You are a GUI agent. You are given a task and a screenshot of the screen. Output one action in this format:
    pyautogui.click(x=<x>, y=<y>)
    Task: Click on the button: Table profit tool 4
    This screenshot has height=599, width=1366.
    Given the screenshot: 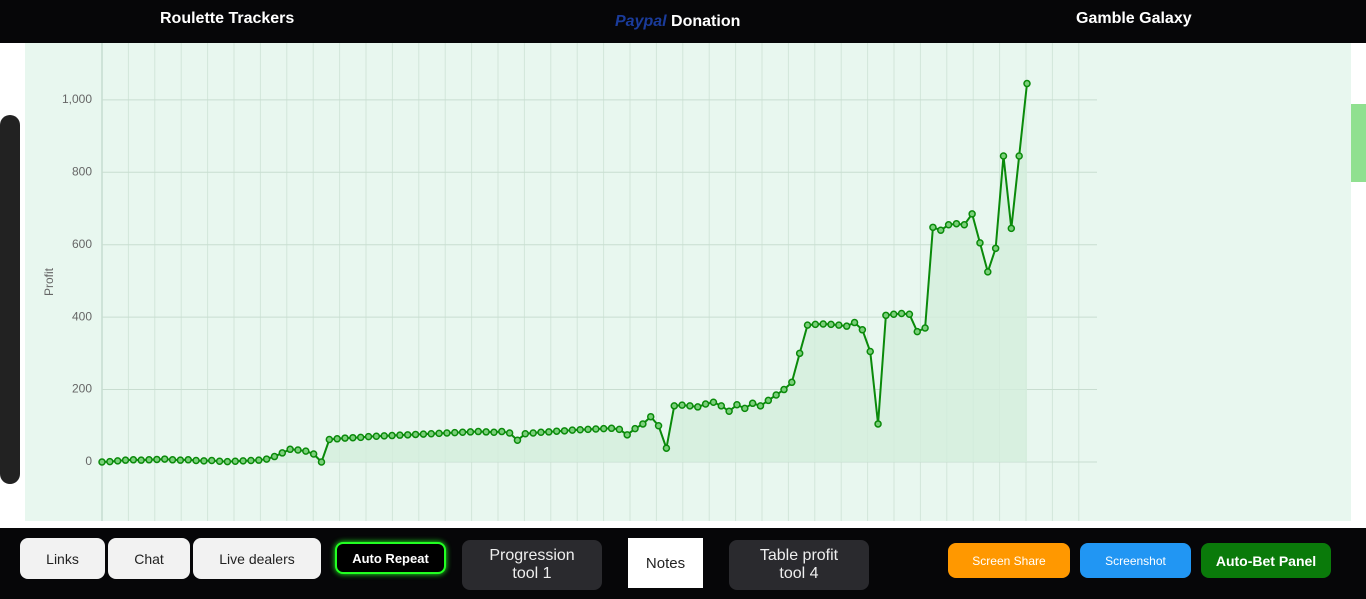 What is the action you would take?
    pyautogui.click(x=799, y=565)
    